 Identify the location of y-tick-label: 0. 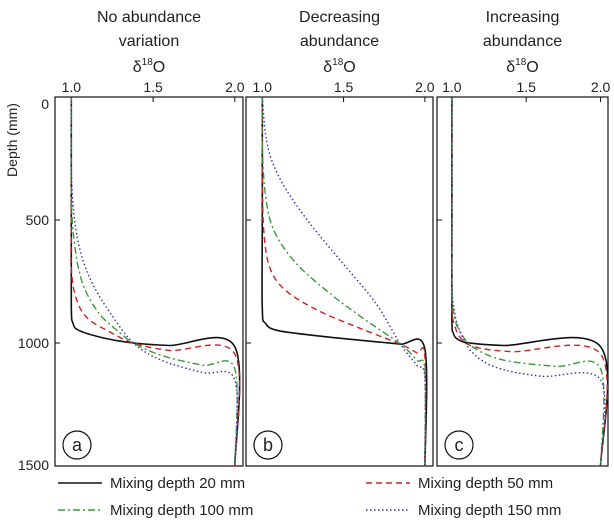
(45, 104).